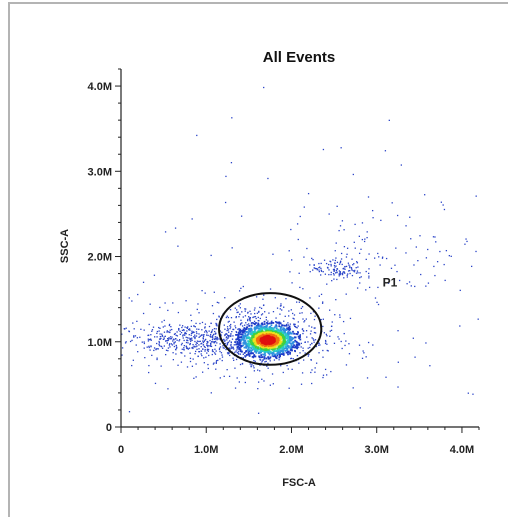  Describe the element at coordinates (100, 258) in the screenshot. I see `y-tick-label: 2.0M` at that location.